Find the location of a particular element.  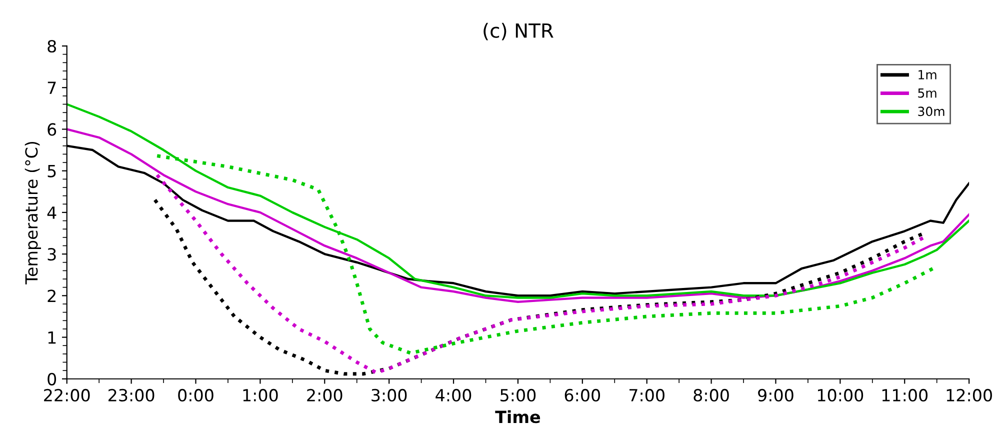

x-axis-title: Time is located at coordinates (517, 417).